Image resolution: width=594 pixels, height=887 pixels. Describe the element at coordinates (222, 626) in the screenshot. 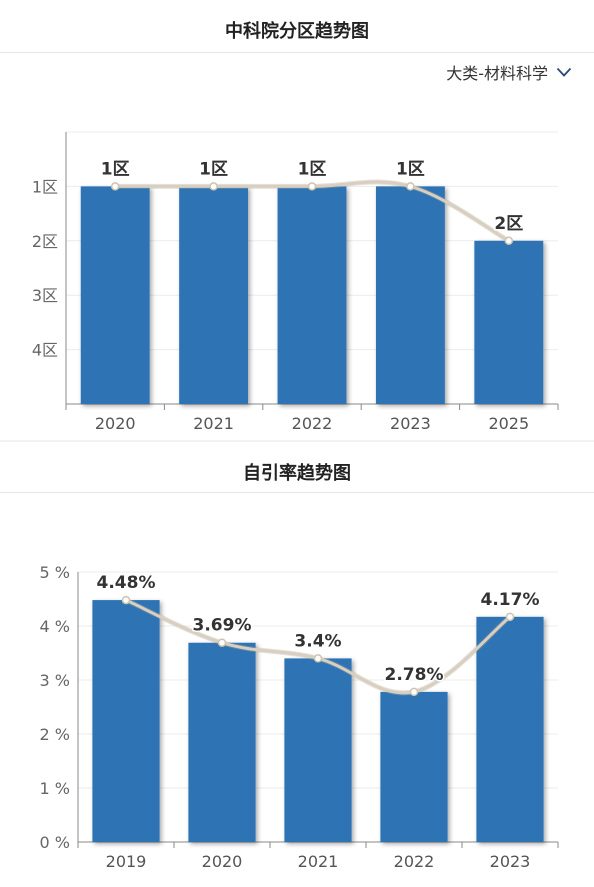

I see `data-label: 3.69%` at that location.